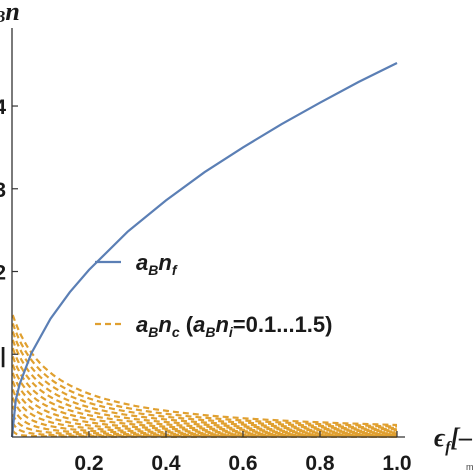 This screenshot has height=474, width=474. Describe the element at coordinates (9, 231) in the screenshot. I see `y-ticks: 4 3 2 |` at that location.